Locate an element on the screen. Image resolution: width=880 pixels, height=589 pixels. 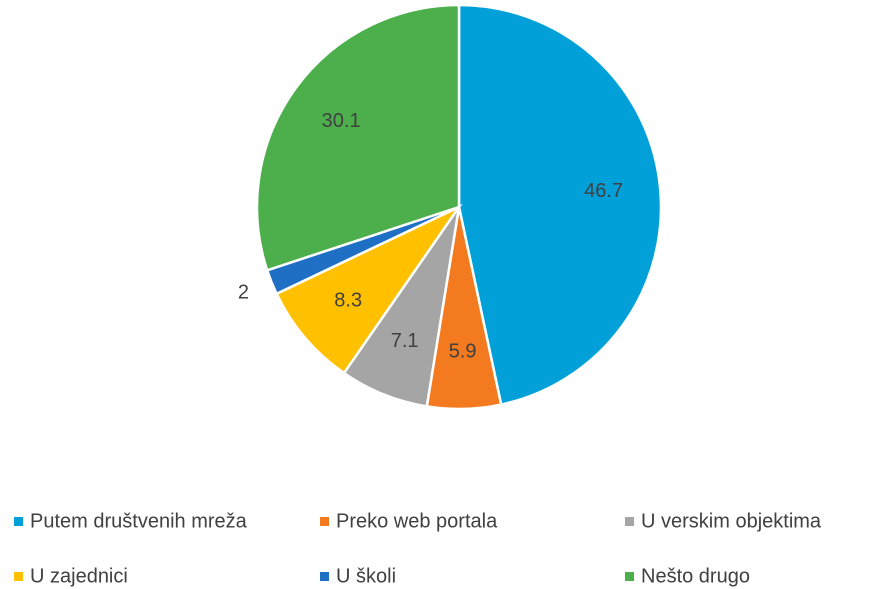
data-label: 46.7 is located at coordinates (603, 191).